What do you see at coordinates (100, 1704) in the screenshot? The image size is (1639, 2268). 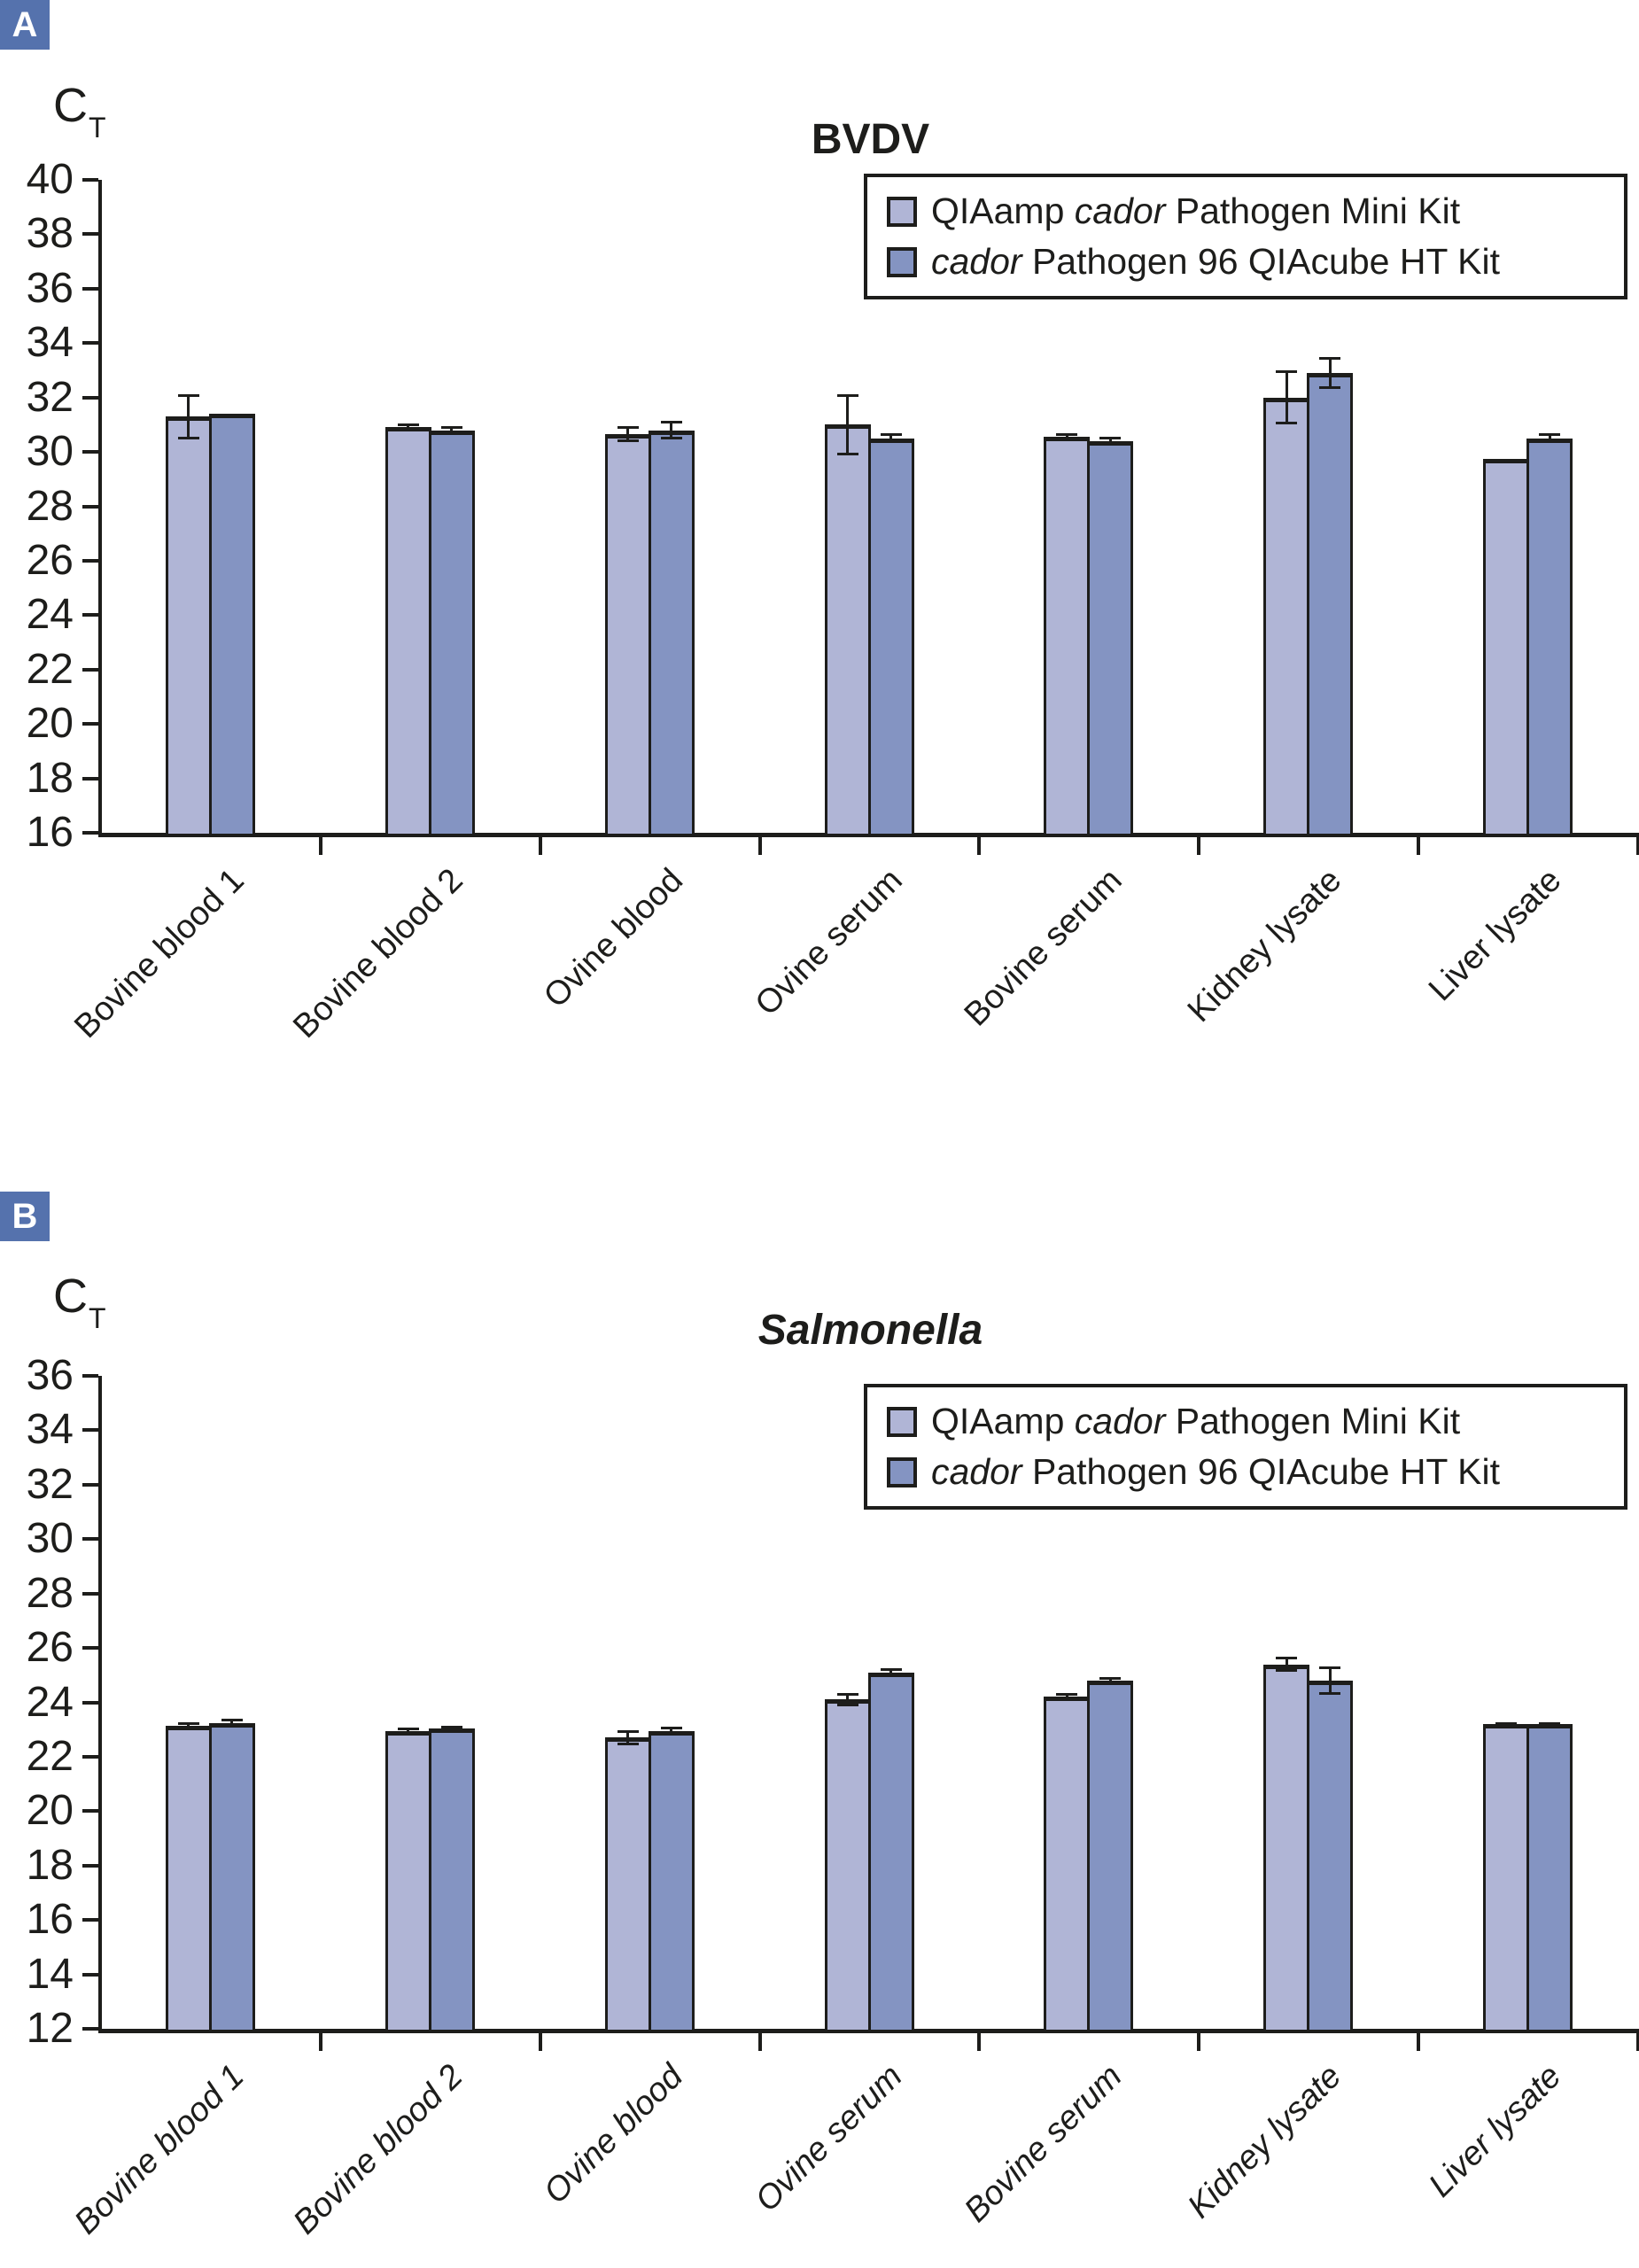 I see `y-axis-line-b` at bounding box center [100, 1704].